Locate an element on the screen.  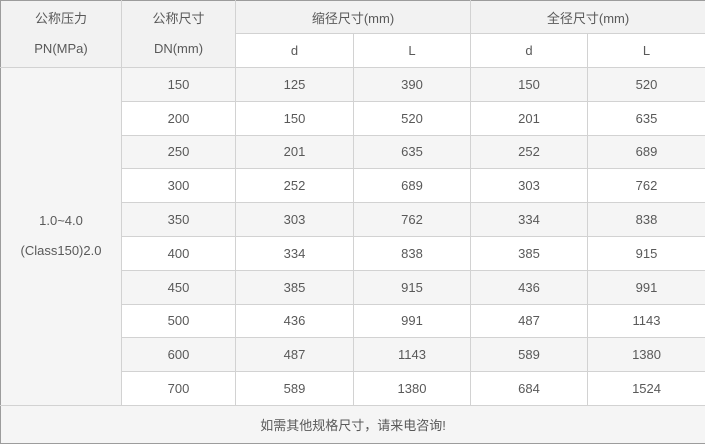
reduced-L-cell: 520 is located at coordinates (412, 118).